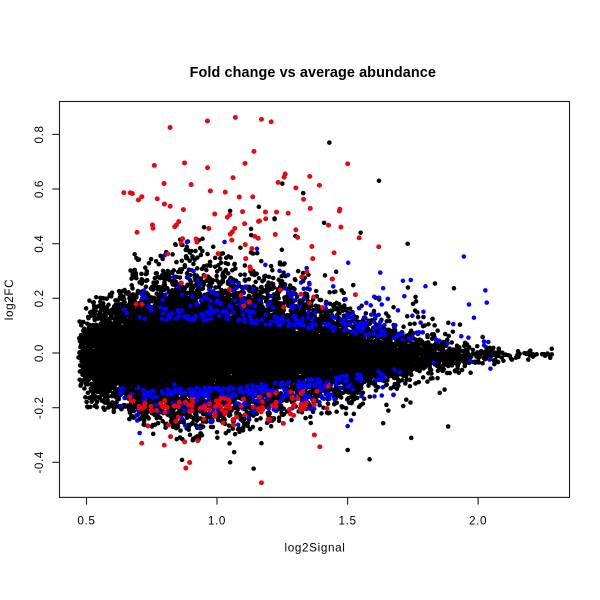 This screenshot has width=600, height=600. I want to click on svg-text: 0.5, so click(86, 520).